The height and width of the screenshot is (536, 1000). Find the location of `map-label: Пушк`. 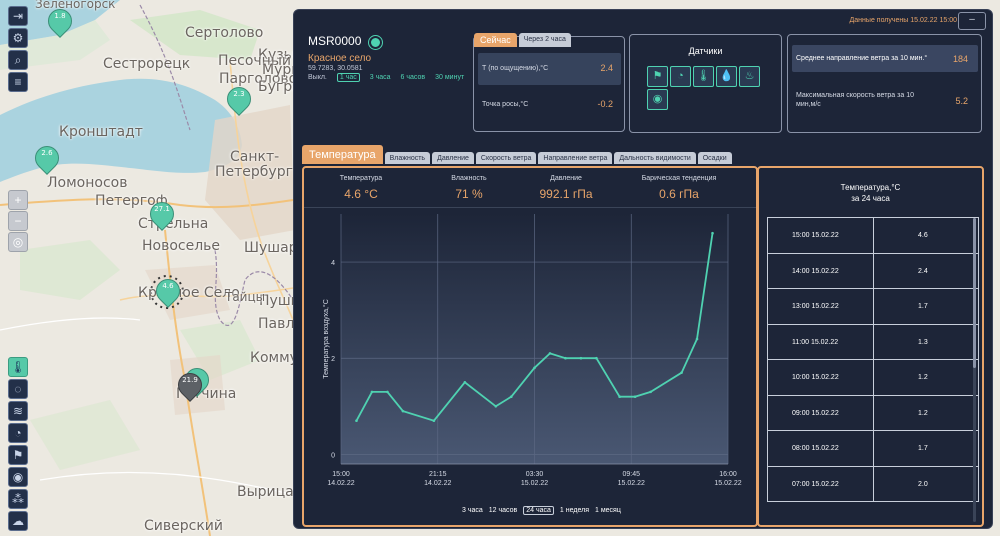

map-label: Пушк is located at coordinates (279, 301).